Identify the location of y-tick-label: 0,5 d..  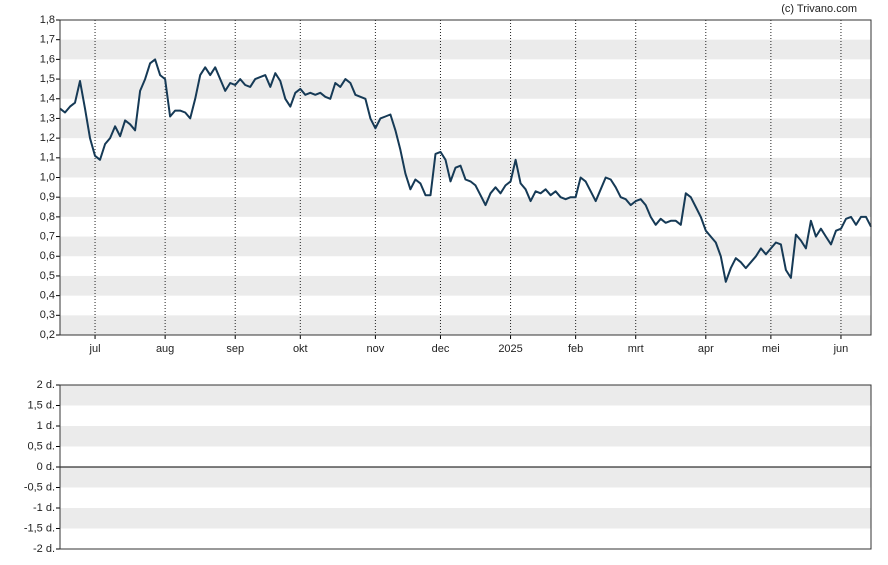
(41, 446).